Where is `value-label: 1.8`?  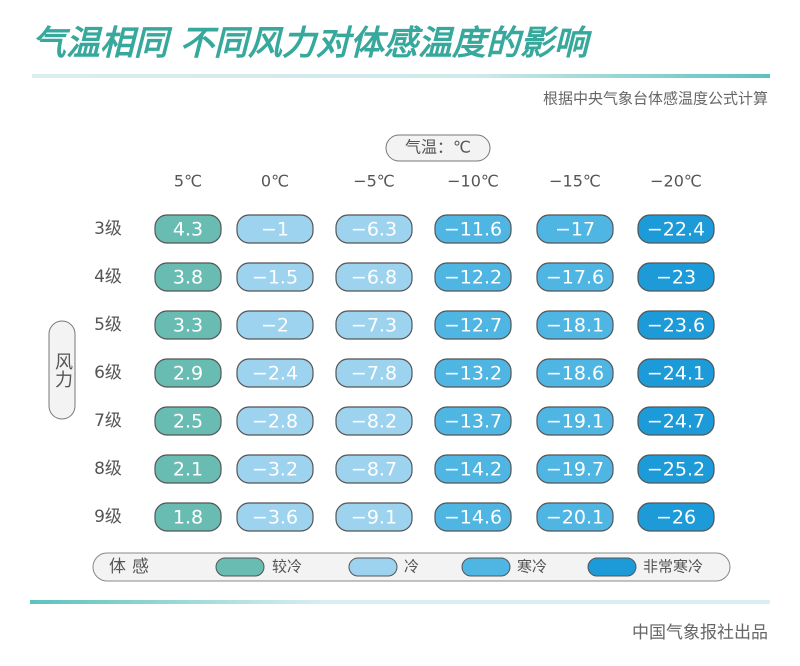 value-label: 1.8 is located at coordinates (188, 518).